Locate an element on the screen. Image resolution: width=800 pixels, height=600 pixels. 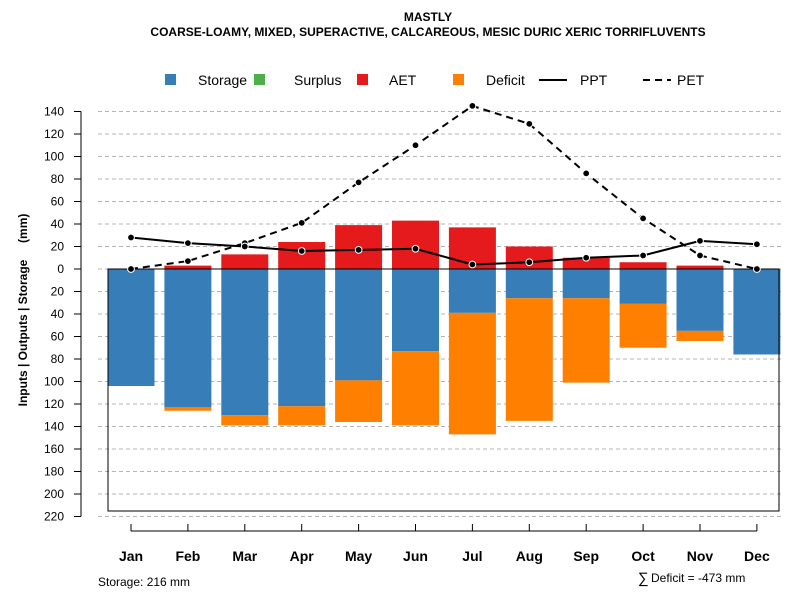
deficit-bar-apr is located at coordinates (302, 416).